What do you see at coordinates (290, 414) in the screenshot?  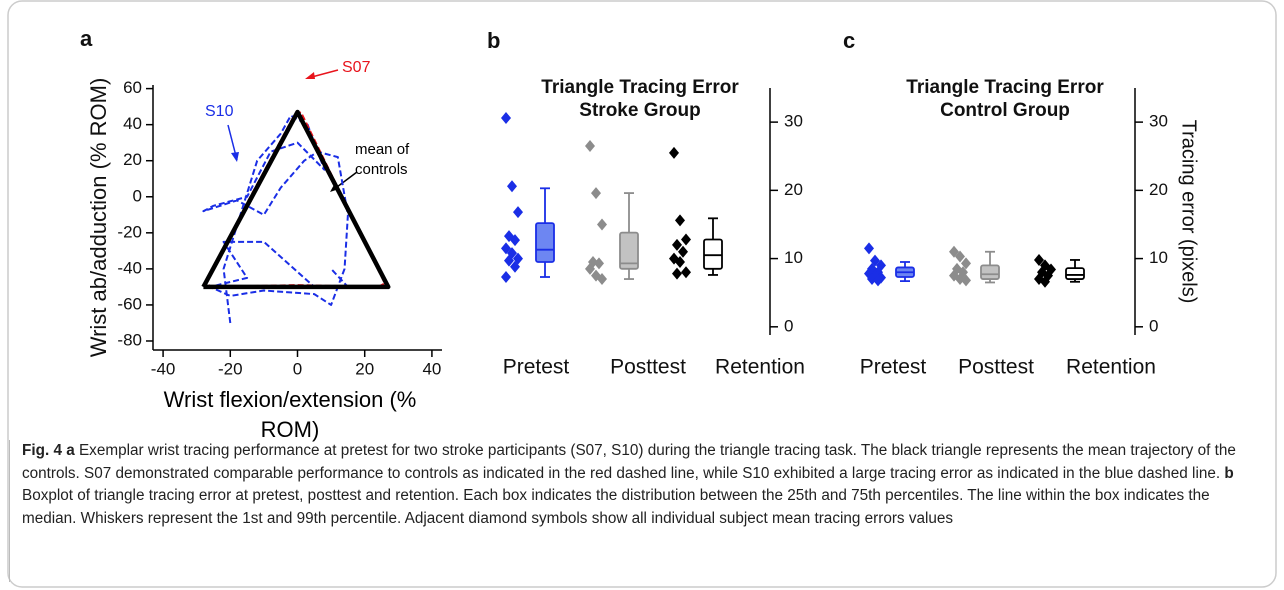 I see `x-axis-label: Wrist flexion/extension (% ROM)` at bounding box center [290, 414].